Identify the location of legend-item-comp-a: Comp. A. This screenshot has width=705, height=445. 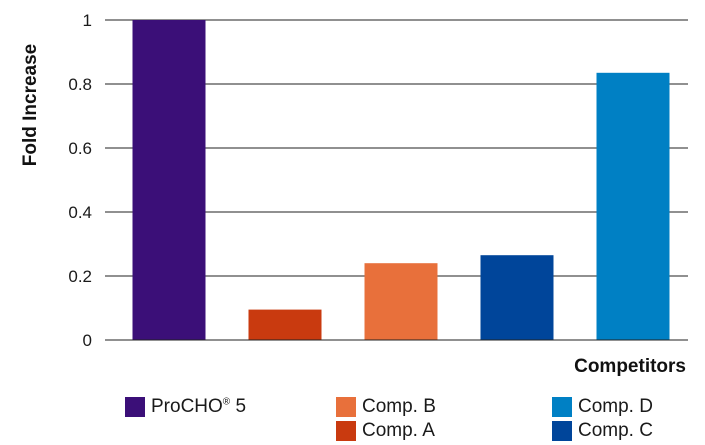
(385, 431).